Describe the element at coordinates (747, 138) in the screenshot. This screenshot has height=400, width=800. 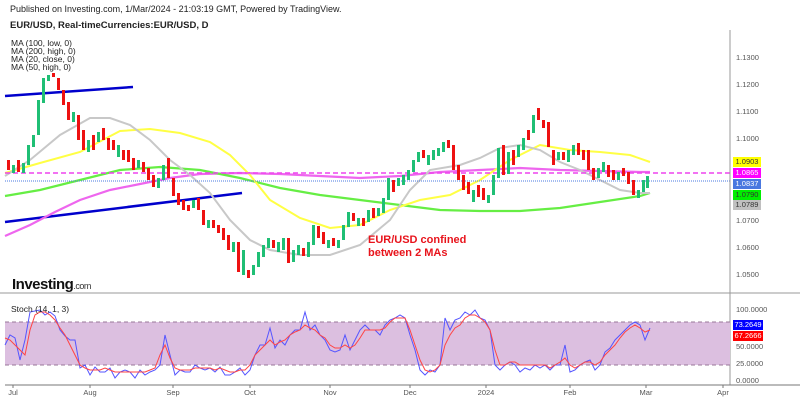
I see `price-axis-label: 1.1000` at that location.